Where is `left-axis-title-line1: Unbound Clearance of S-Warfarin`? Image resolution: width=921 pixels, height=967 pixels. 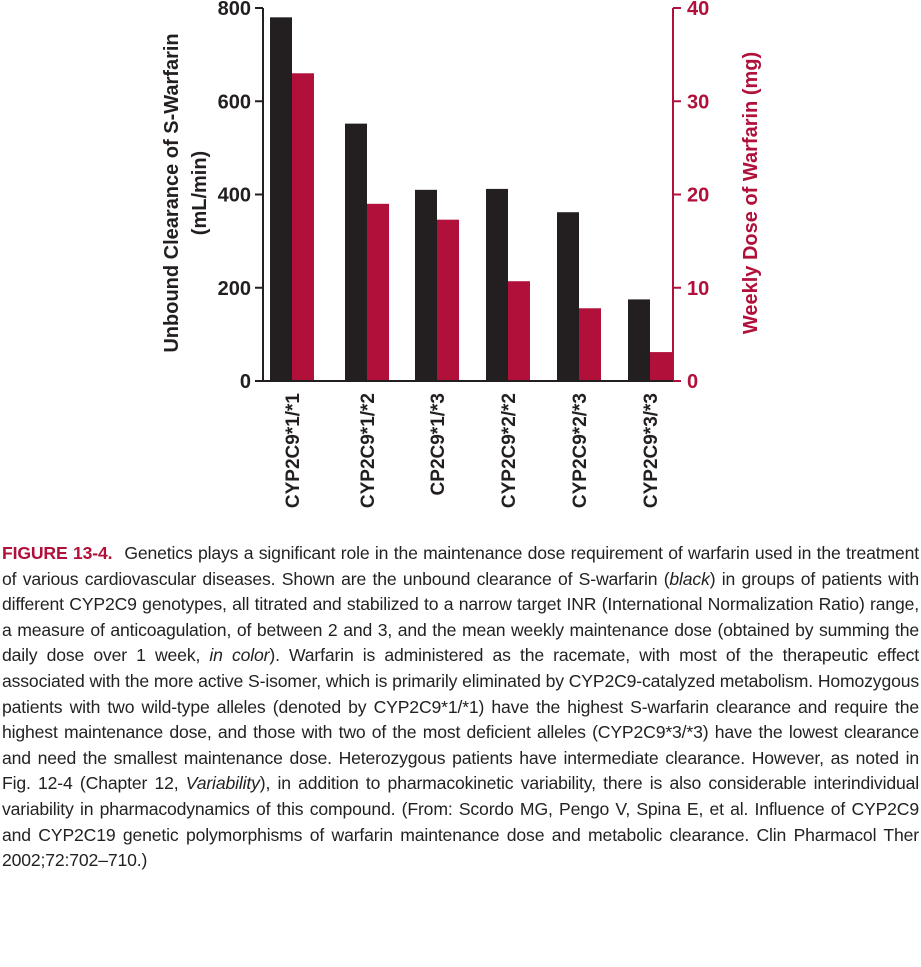
left-axis-title-line1: Unbound Clearance of S-Warfarin is located at coordinates (172, 192).